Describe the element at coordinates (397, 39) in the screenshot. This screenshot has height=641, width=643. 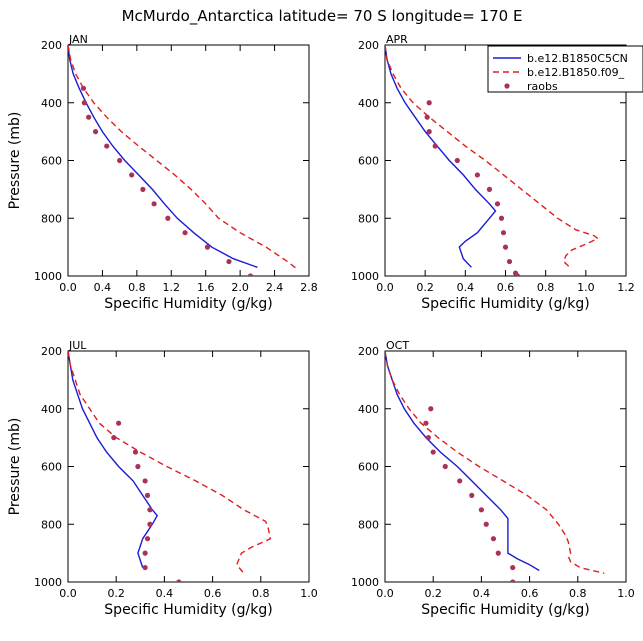
I see `panel-label: APR` at that location.